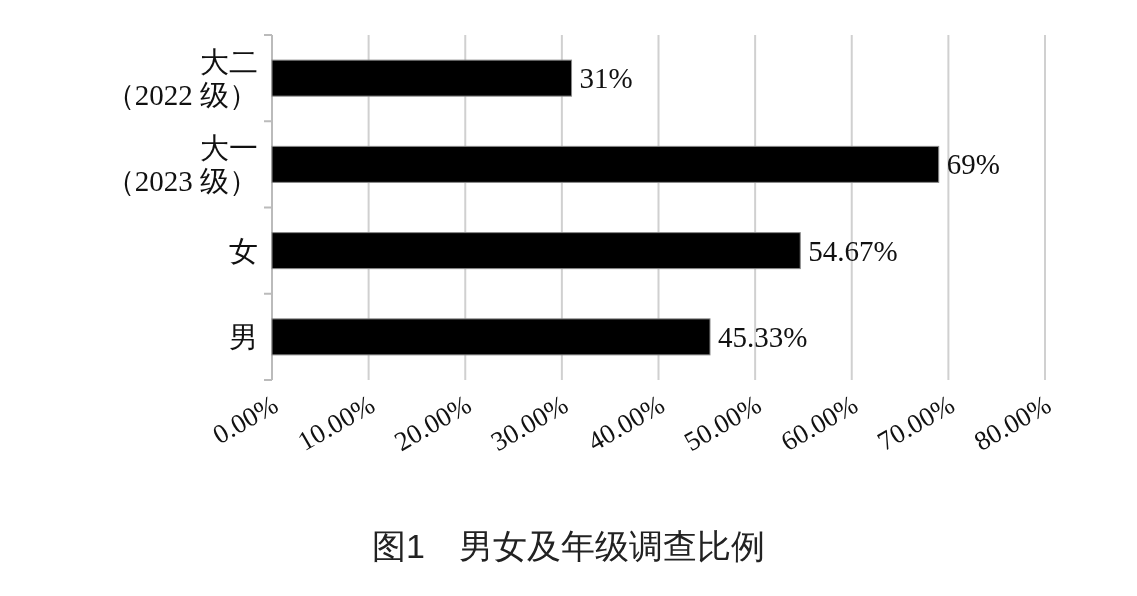  What do you see at coordinates (243, 336) in the screenshot?
I see `y-tick-label: 男` at bounding box center [243, 336].